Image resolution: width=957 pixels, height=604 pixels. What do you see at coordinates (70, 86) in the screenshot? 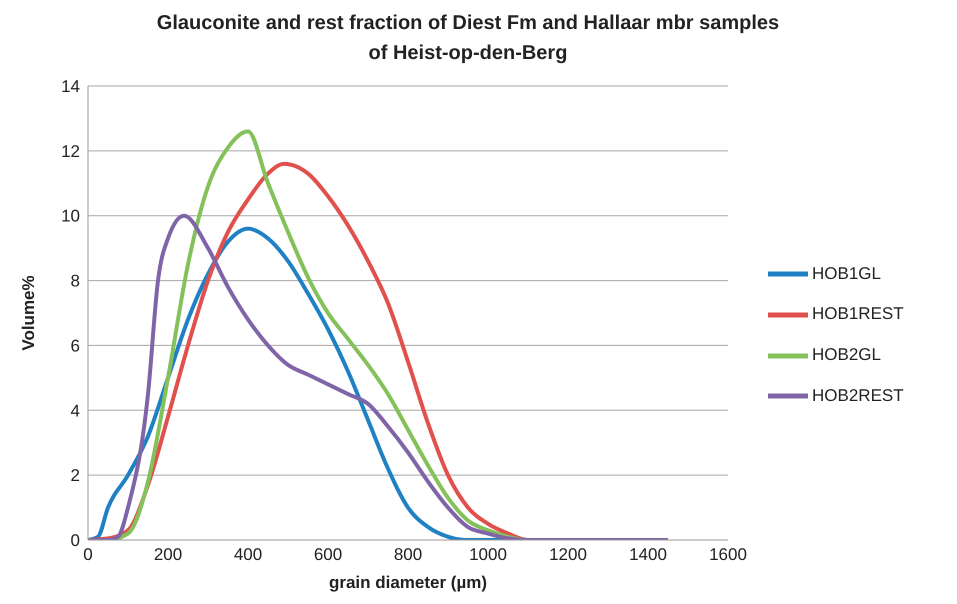
I see `y-tick-label: 14` at bounding box center [70, 86].